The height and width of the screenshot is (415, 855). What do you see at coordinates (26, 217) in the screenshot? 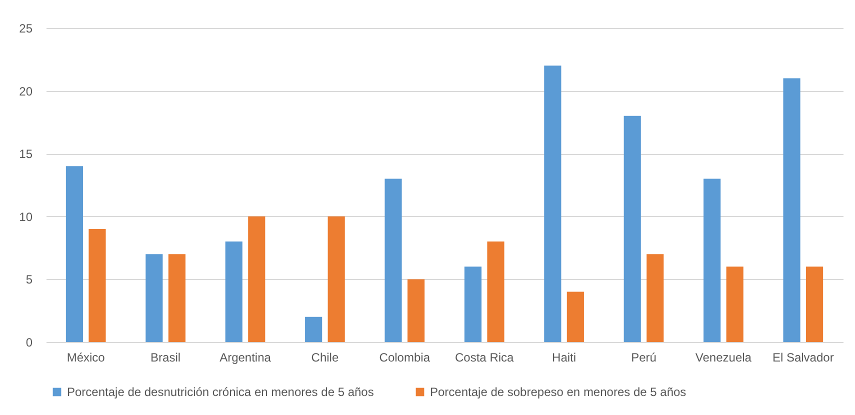
I see `y-tick-label: 10` at bounding box center [26, 217].